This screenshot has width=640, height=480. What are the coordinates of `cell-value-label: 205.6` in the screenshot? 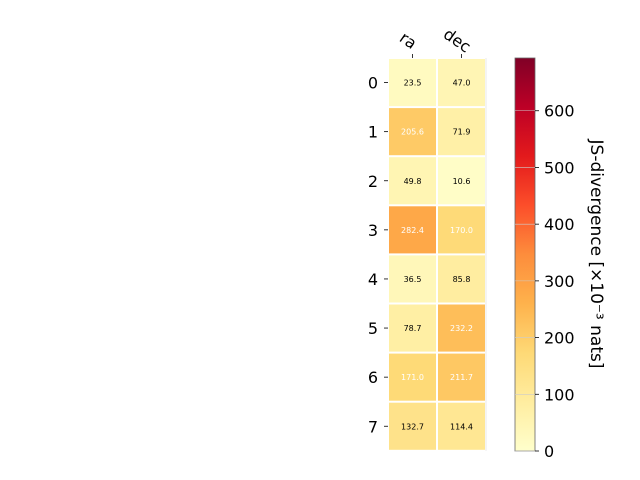 It's located at (412, 132).